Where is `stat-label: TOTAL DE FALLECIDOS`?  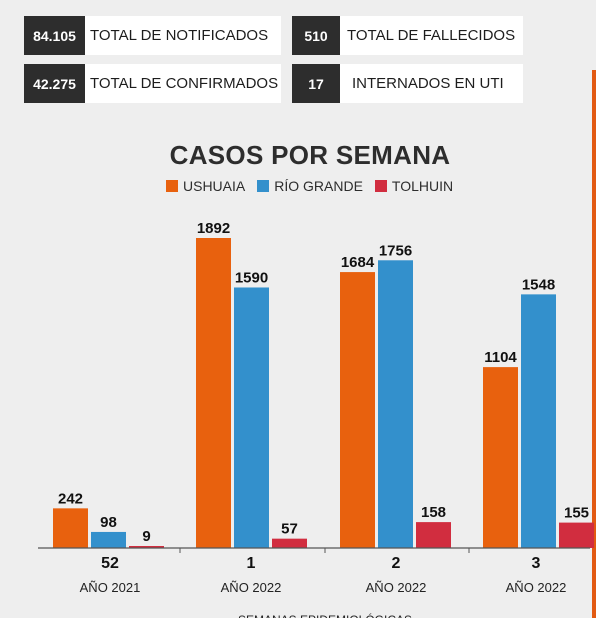
stat-label: TOTAL DE FALLECIDOS is located at coordinates (431, 35).